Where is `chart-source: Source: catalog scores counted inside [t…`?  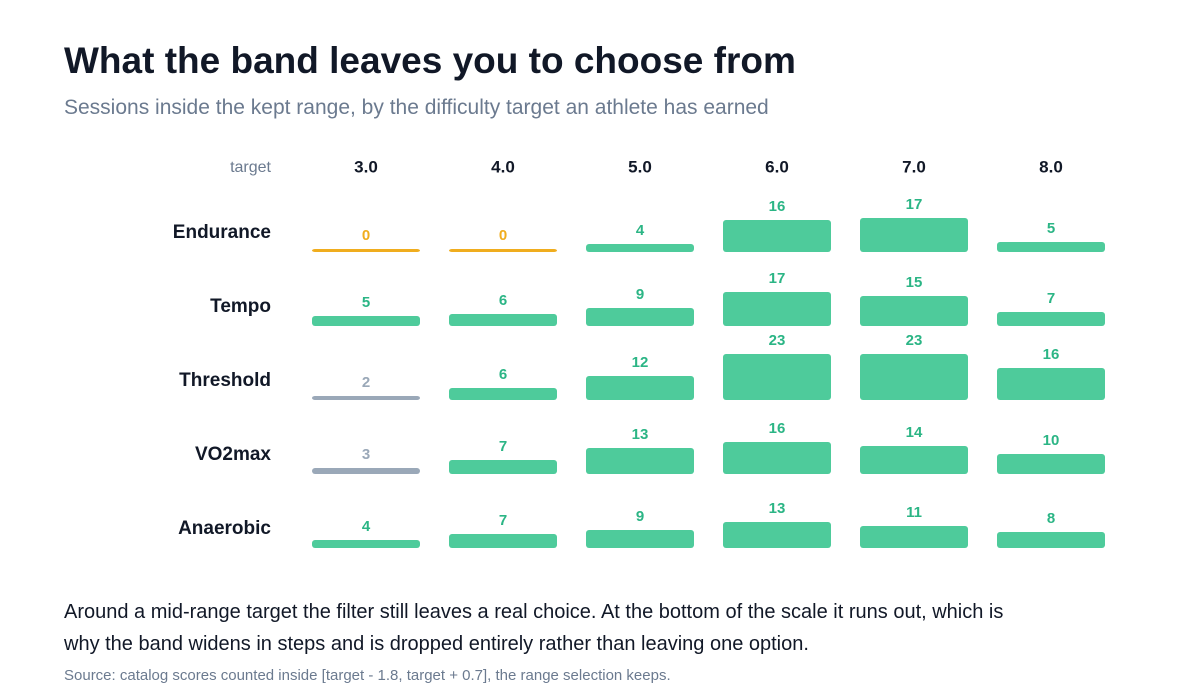 chart-source: Source: catalog scores counted inside [t… is located at coordinates (367, 675).